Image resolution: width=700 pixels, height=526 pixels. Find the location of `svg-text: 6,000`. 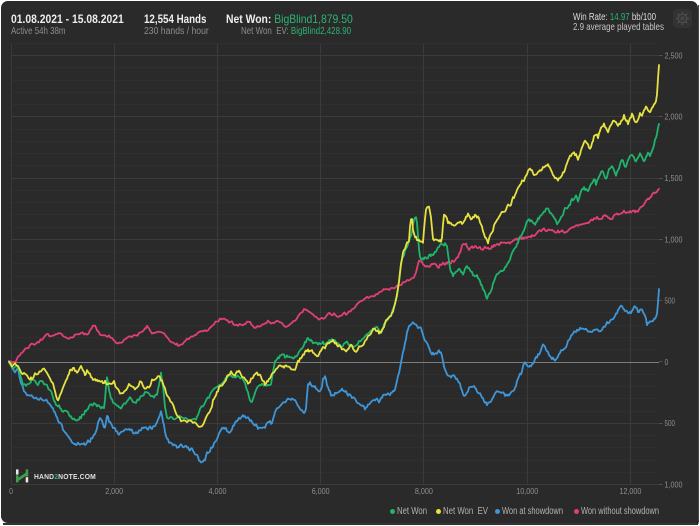

svg-text: 6,000 is located at coordinates (321, 491).